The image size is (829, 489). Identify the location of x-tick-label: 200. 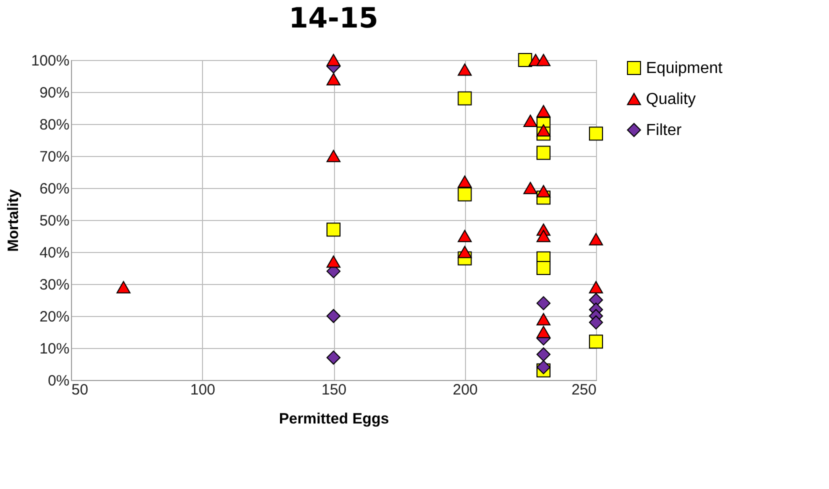
(465, 390).